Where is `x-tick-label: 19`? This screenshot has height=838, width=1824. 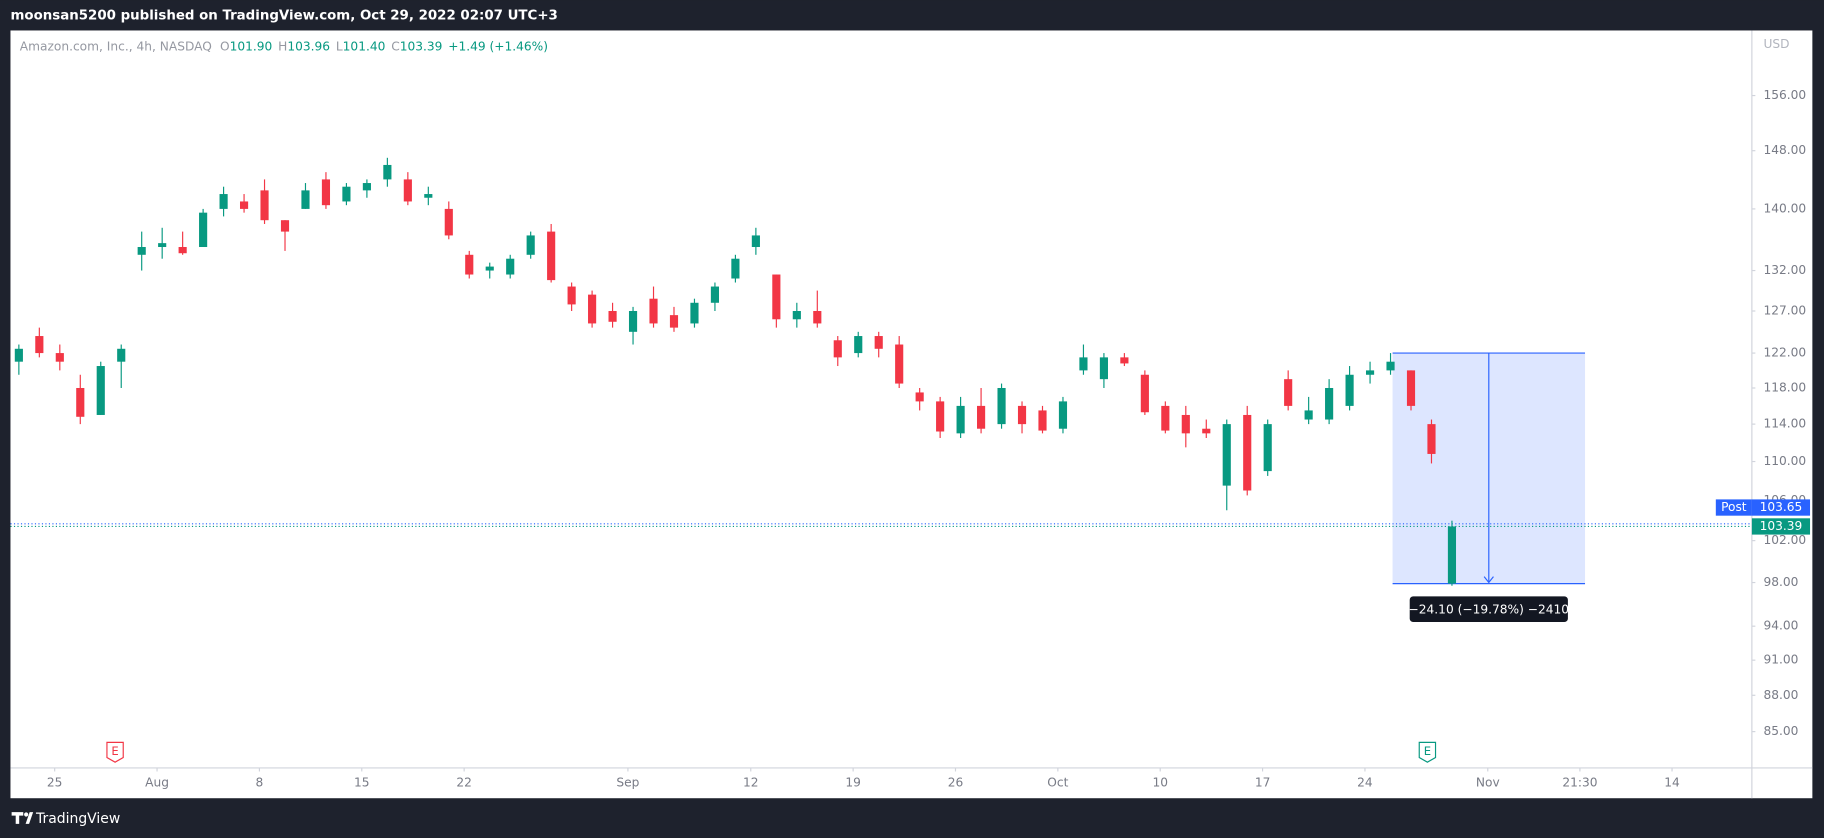
x-tick-label: 19 is located at coordinates (853, 783).